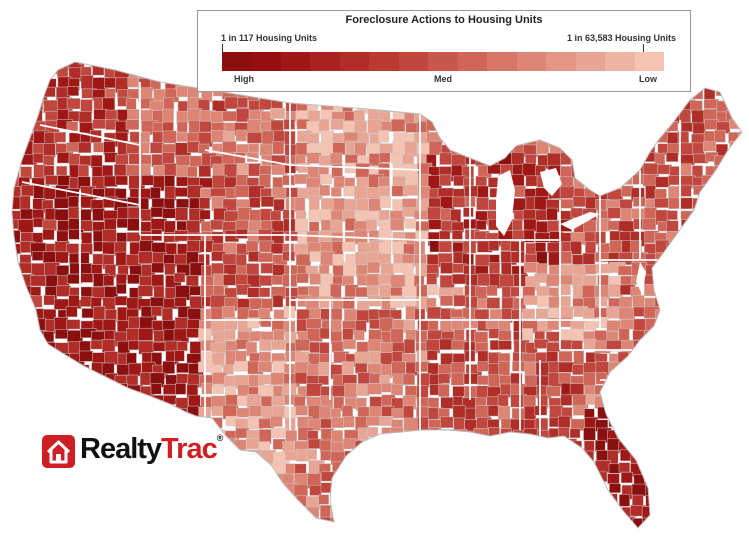  What do you see at coordinates (443, 61) in the screenshot?
I see `legend-swatch` at bounding box center [443, 61].